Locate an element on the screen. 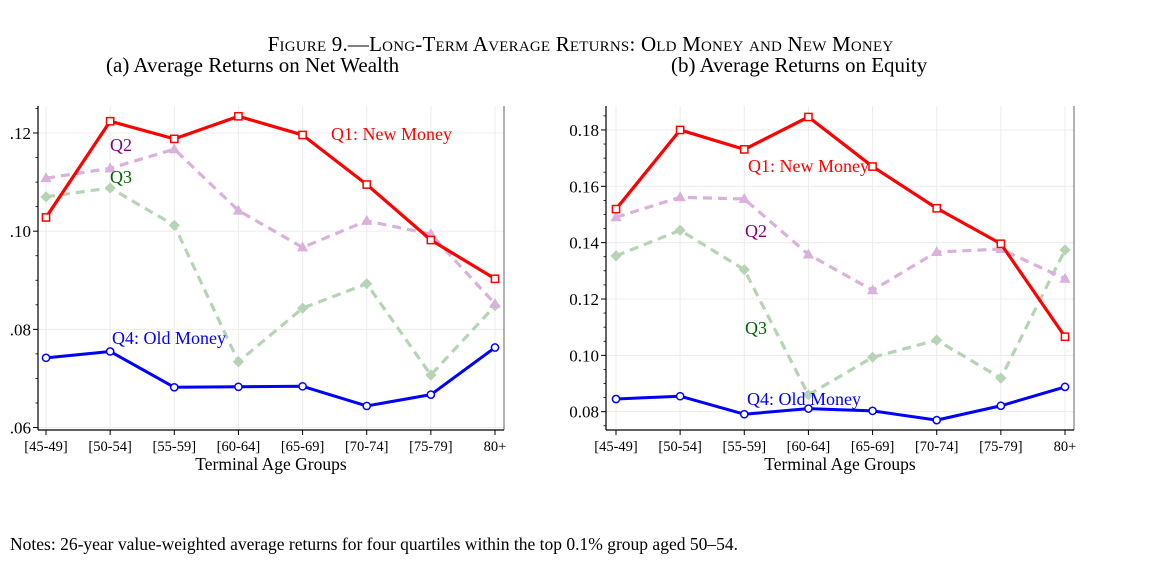 The width and height of the screenshot is (1161, 585). y-tick-label: 0.14 is located at coordinates (584, 243).